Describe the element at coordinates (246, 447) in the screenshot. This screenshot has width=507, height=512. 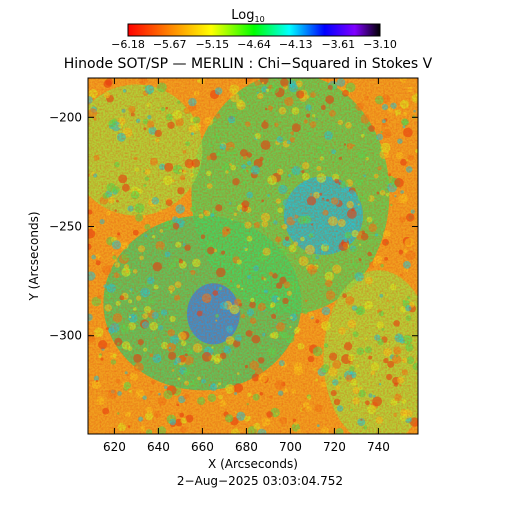
I see `x-tick-label: 680` at that location.